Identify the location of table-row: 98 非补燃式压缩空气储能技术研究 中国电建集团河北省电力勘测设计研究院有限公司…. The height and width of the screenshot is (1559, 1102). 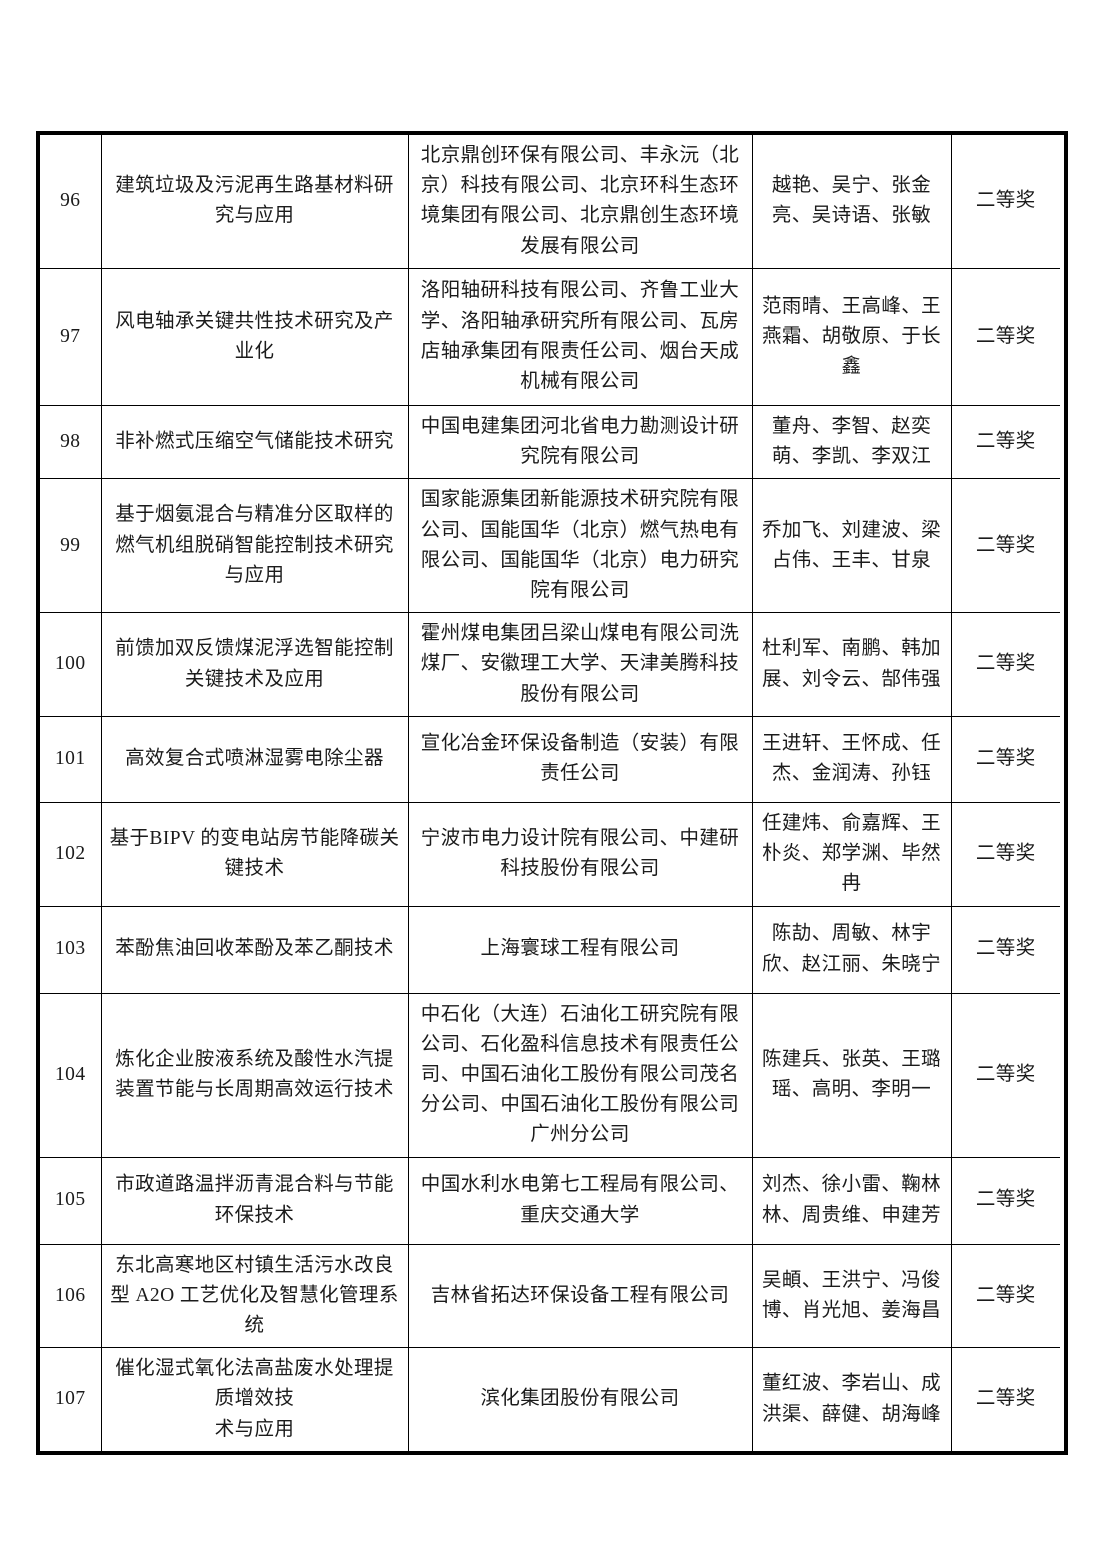
(550, 442).